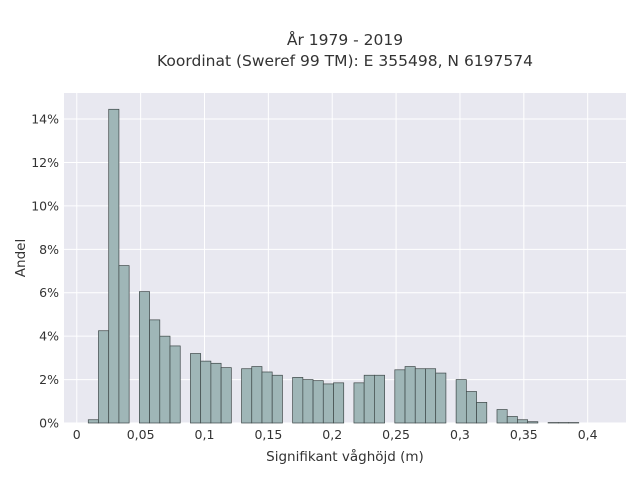 This screenshot has height=480, width=640. Describe the element at coordinates (268, 434) in the screenshot. I see `x-tick-label: 0,15` at that location.